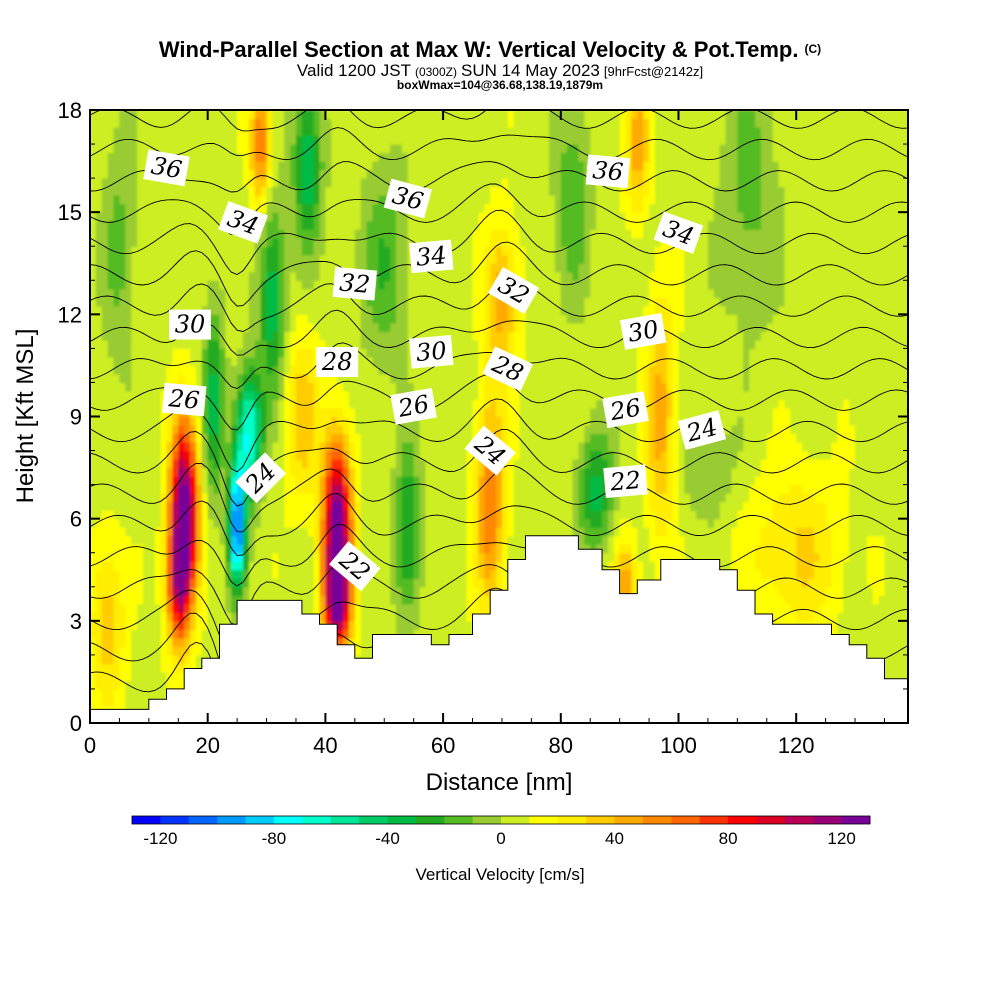 The image size is (1000, 1000). I want to click on x-tick-label: 100, so click(678, 745).